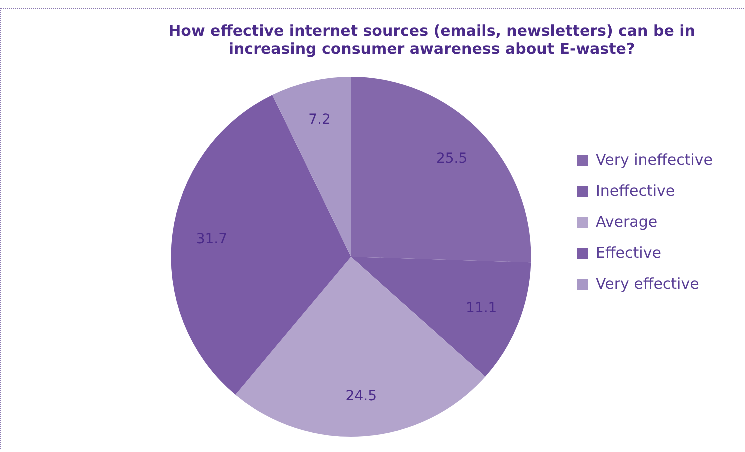 The image size is (745, 452). What do you see at coordinates (627, 221) in the screenshot?
I see `legend-label: Average` at bounding box center [627, 221].